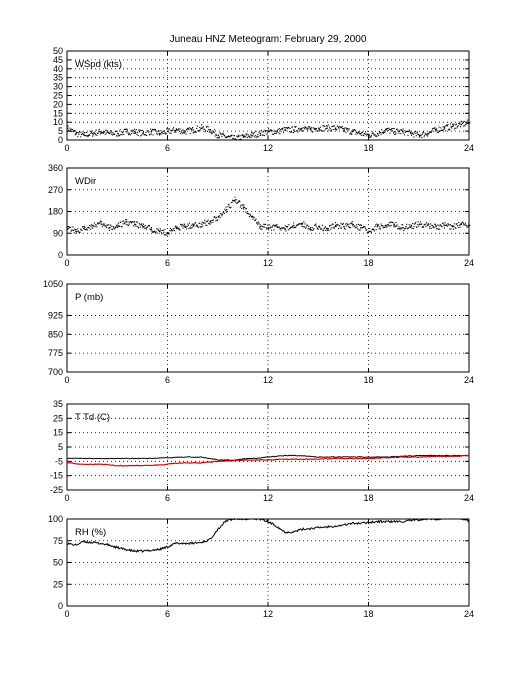 The width and height of the screenshot is (520, 683). I want to click on y-tick-label: 25, so click(58, 418).